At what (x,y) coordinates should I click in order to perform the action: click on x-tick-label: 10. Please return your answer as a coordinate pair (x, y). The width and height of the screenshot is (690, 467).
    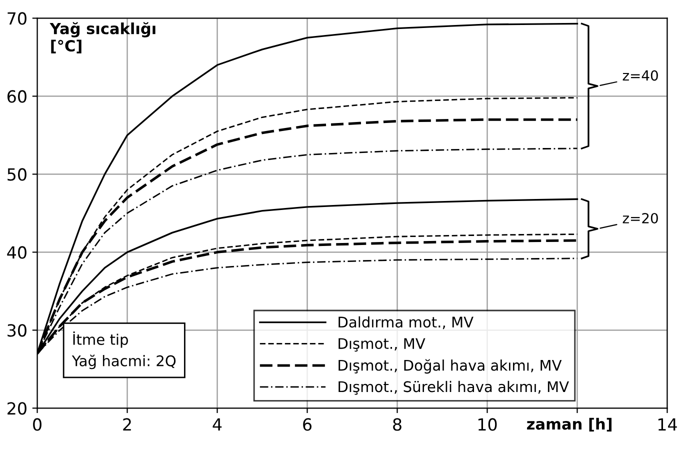
    Looking at the image, I should click on (487, 424).